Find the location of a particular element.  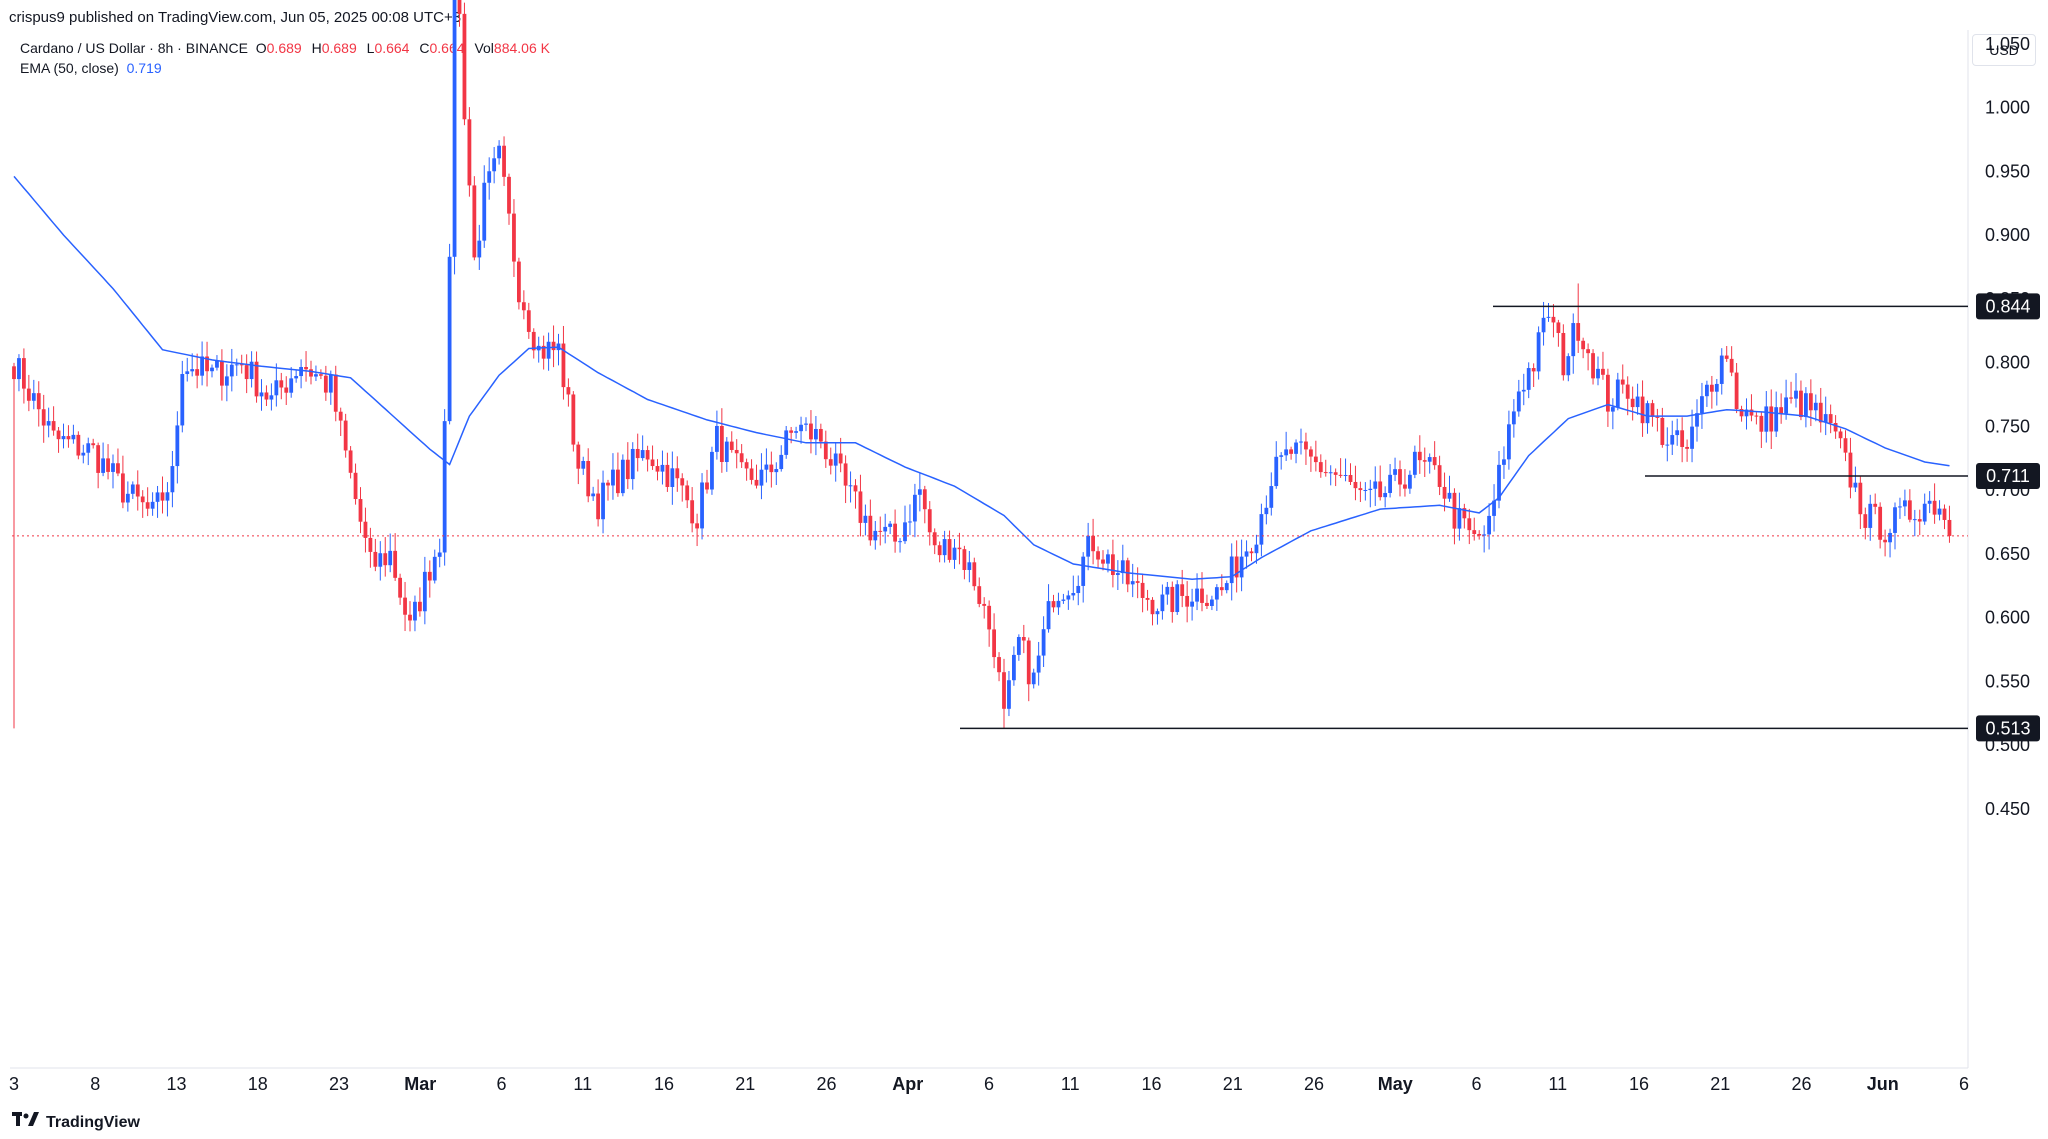

y-tick-label: 0.900 is located at coordinates (2007, 235).